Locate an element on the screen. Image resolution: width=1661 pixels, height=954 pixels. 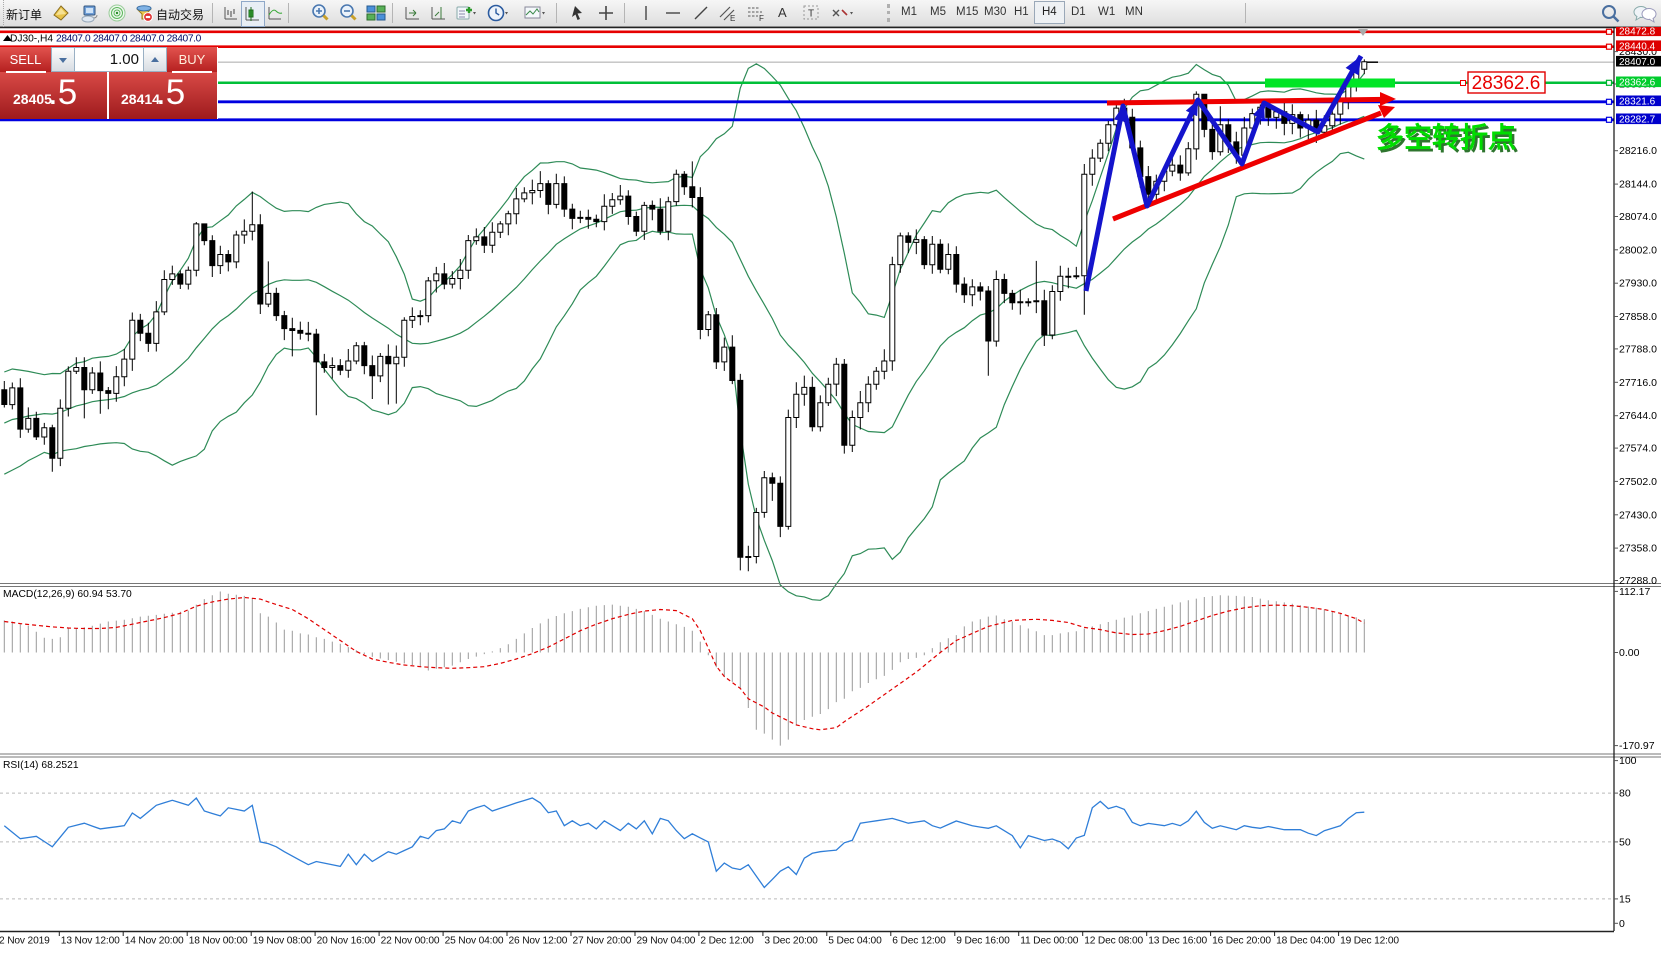
svg-text: 50 is located at coordinates (1625, 842).